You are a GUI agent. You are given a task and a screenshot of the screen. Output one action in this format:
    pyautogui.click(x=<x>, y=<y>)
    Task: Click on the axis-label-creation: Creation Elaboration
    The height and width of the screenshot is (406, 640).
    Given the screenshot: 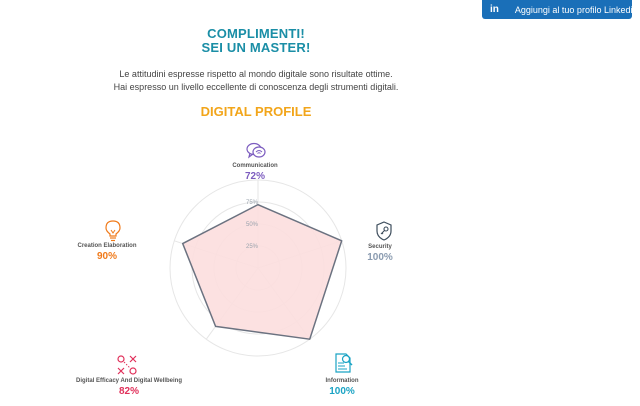 What is the action you would take?
    pyautogui.click(x=107, y=246)
    